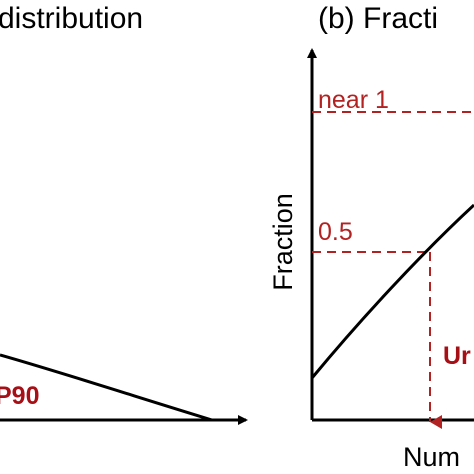  I want to click on panel-b-title: (b) Fracti, so click(378, 18).